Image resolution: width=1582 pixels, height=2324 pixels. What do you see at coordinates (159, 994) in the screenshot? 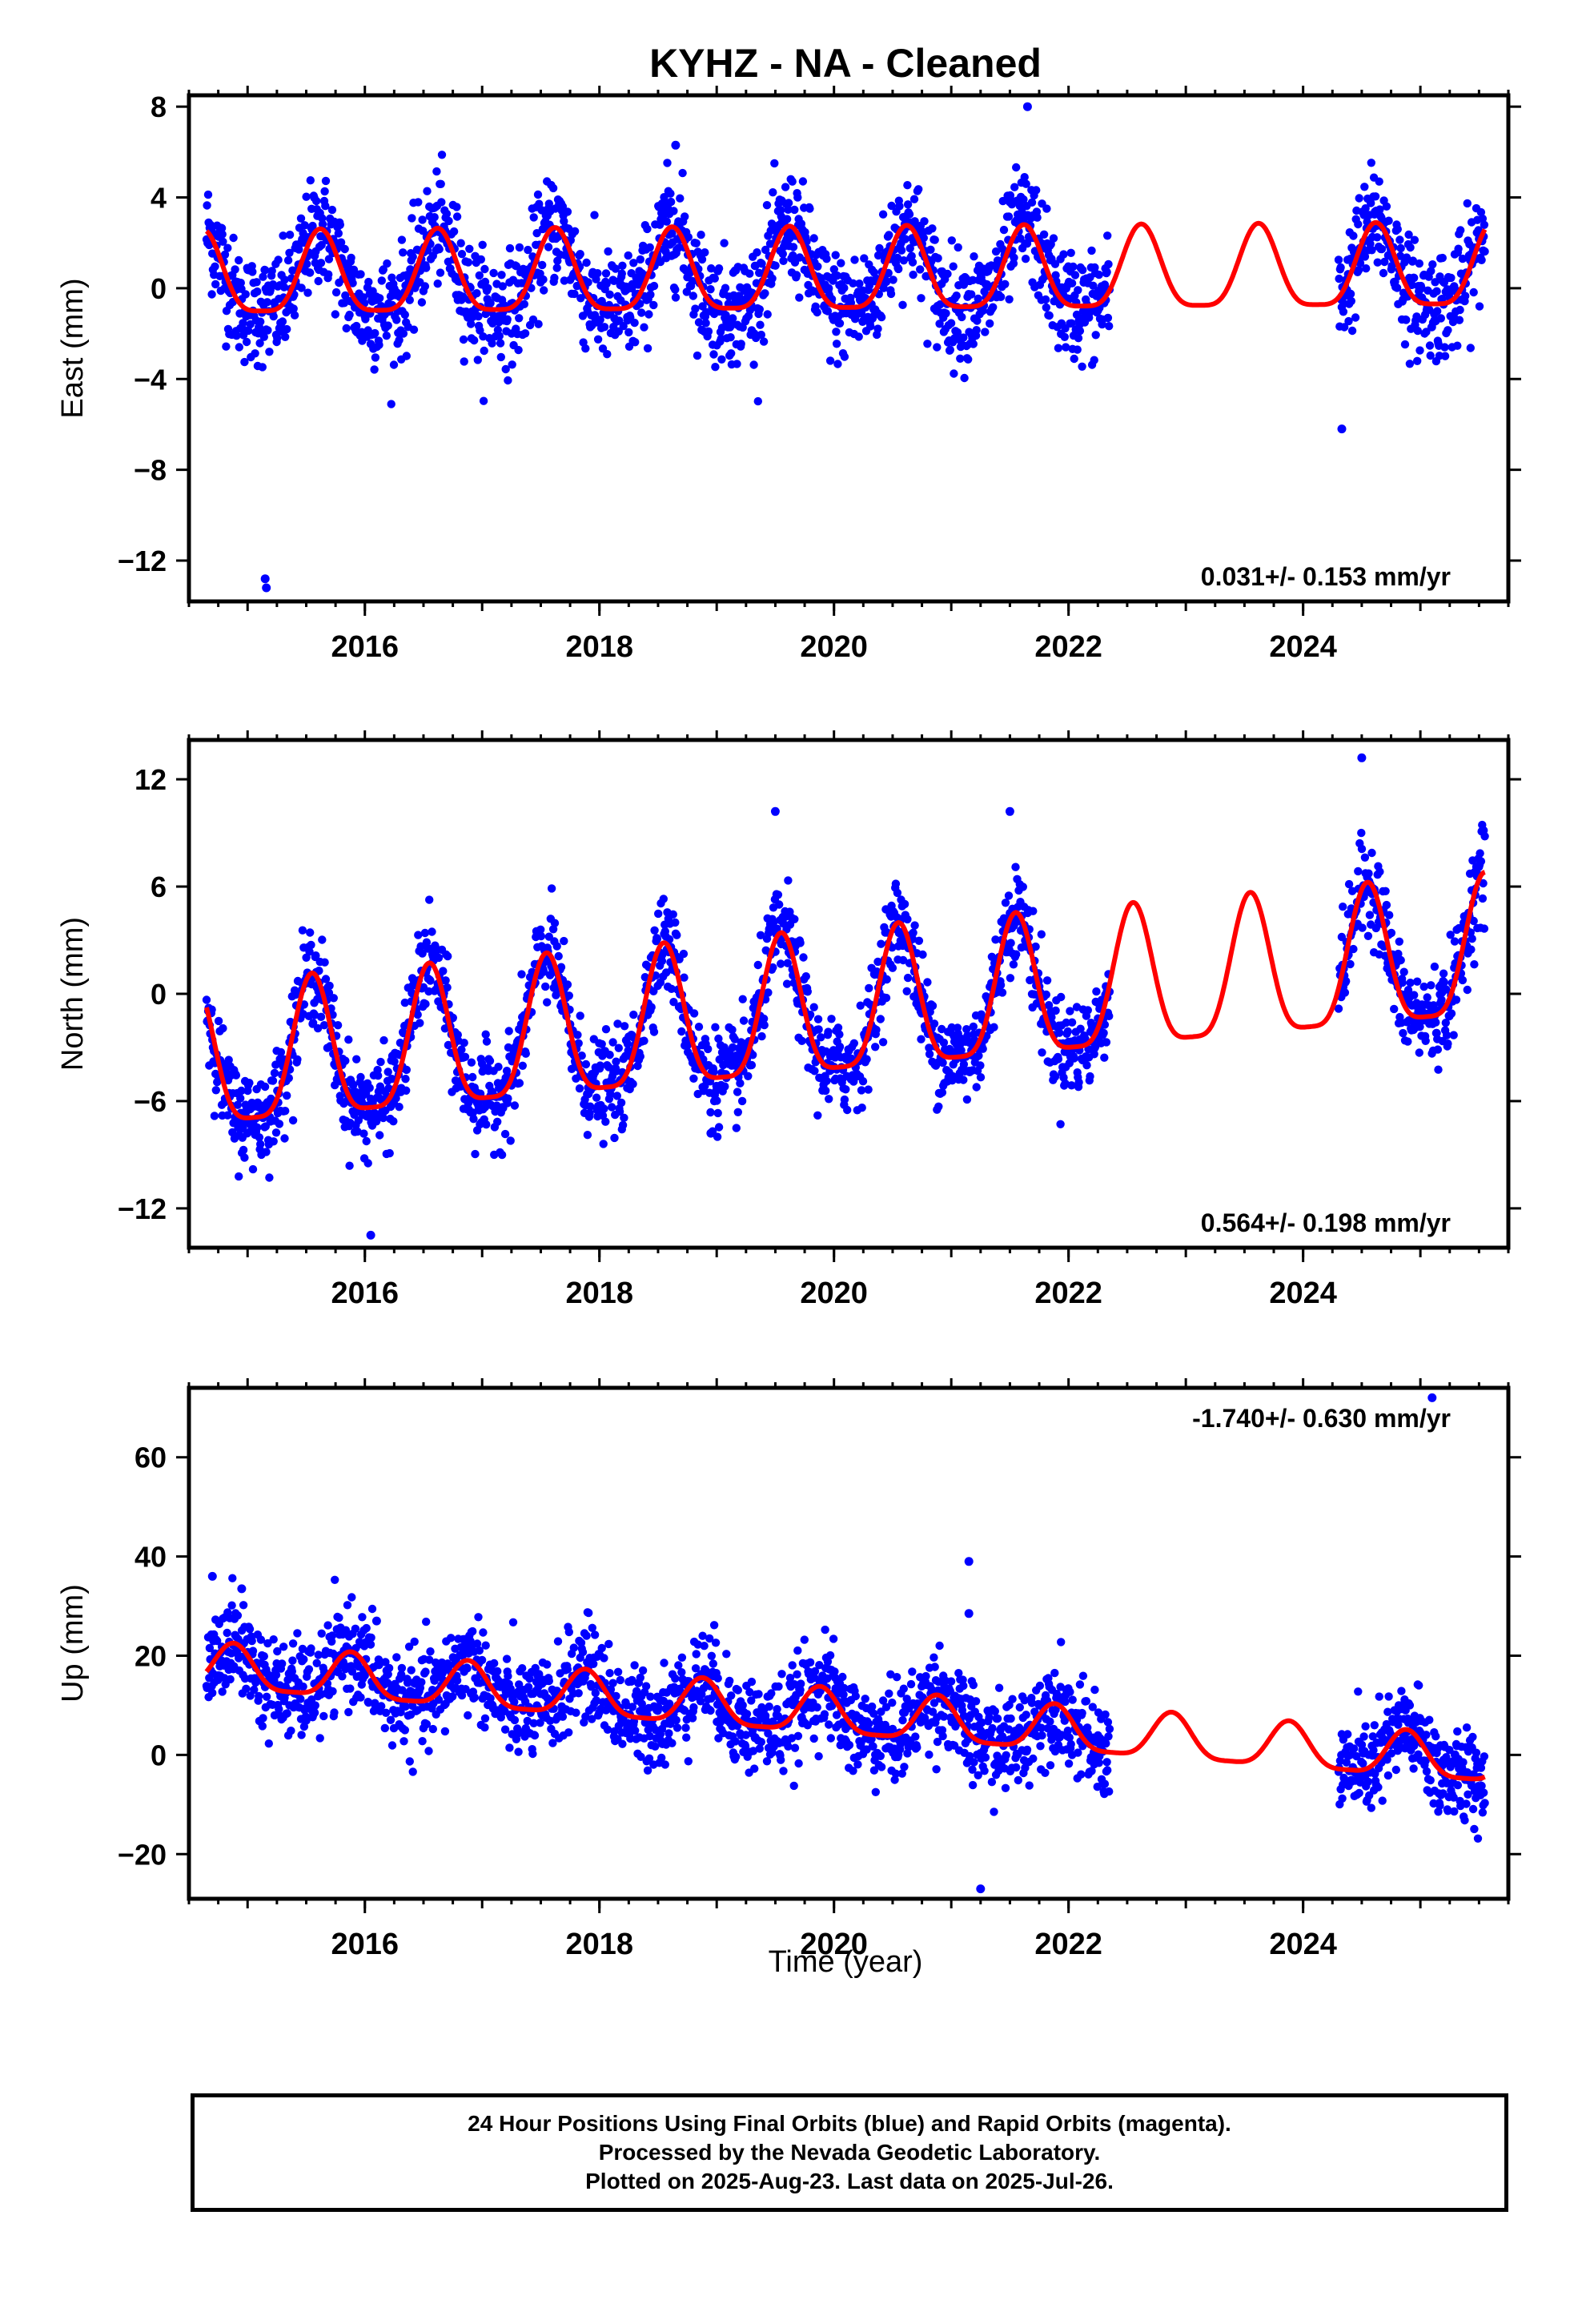
I see `y-tick-label: 0` at bounding box center [159, 994].